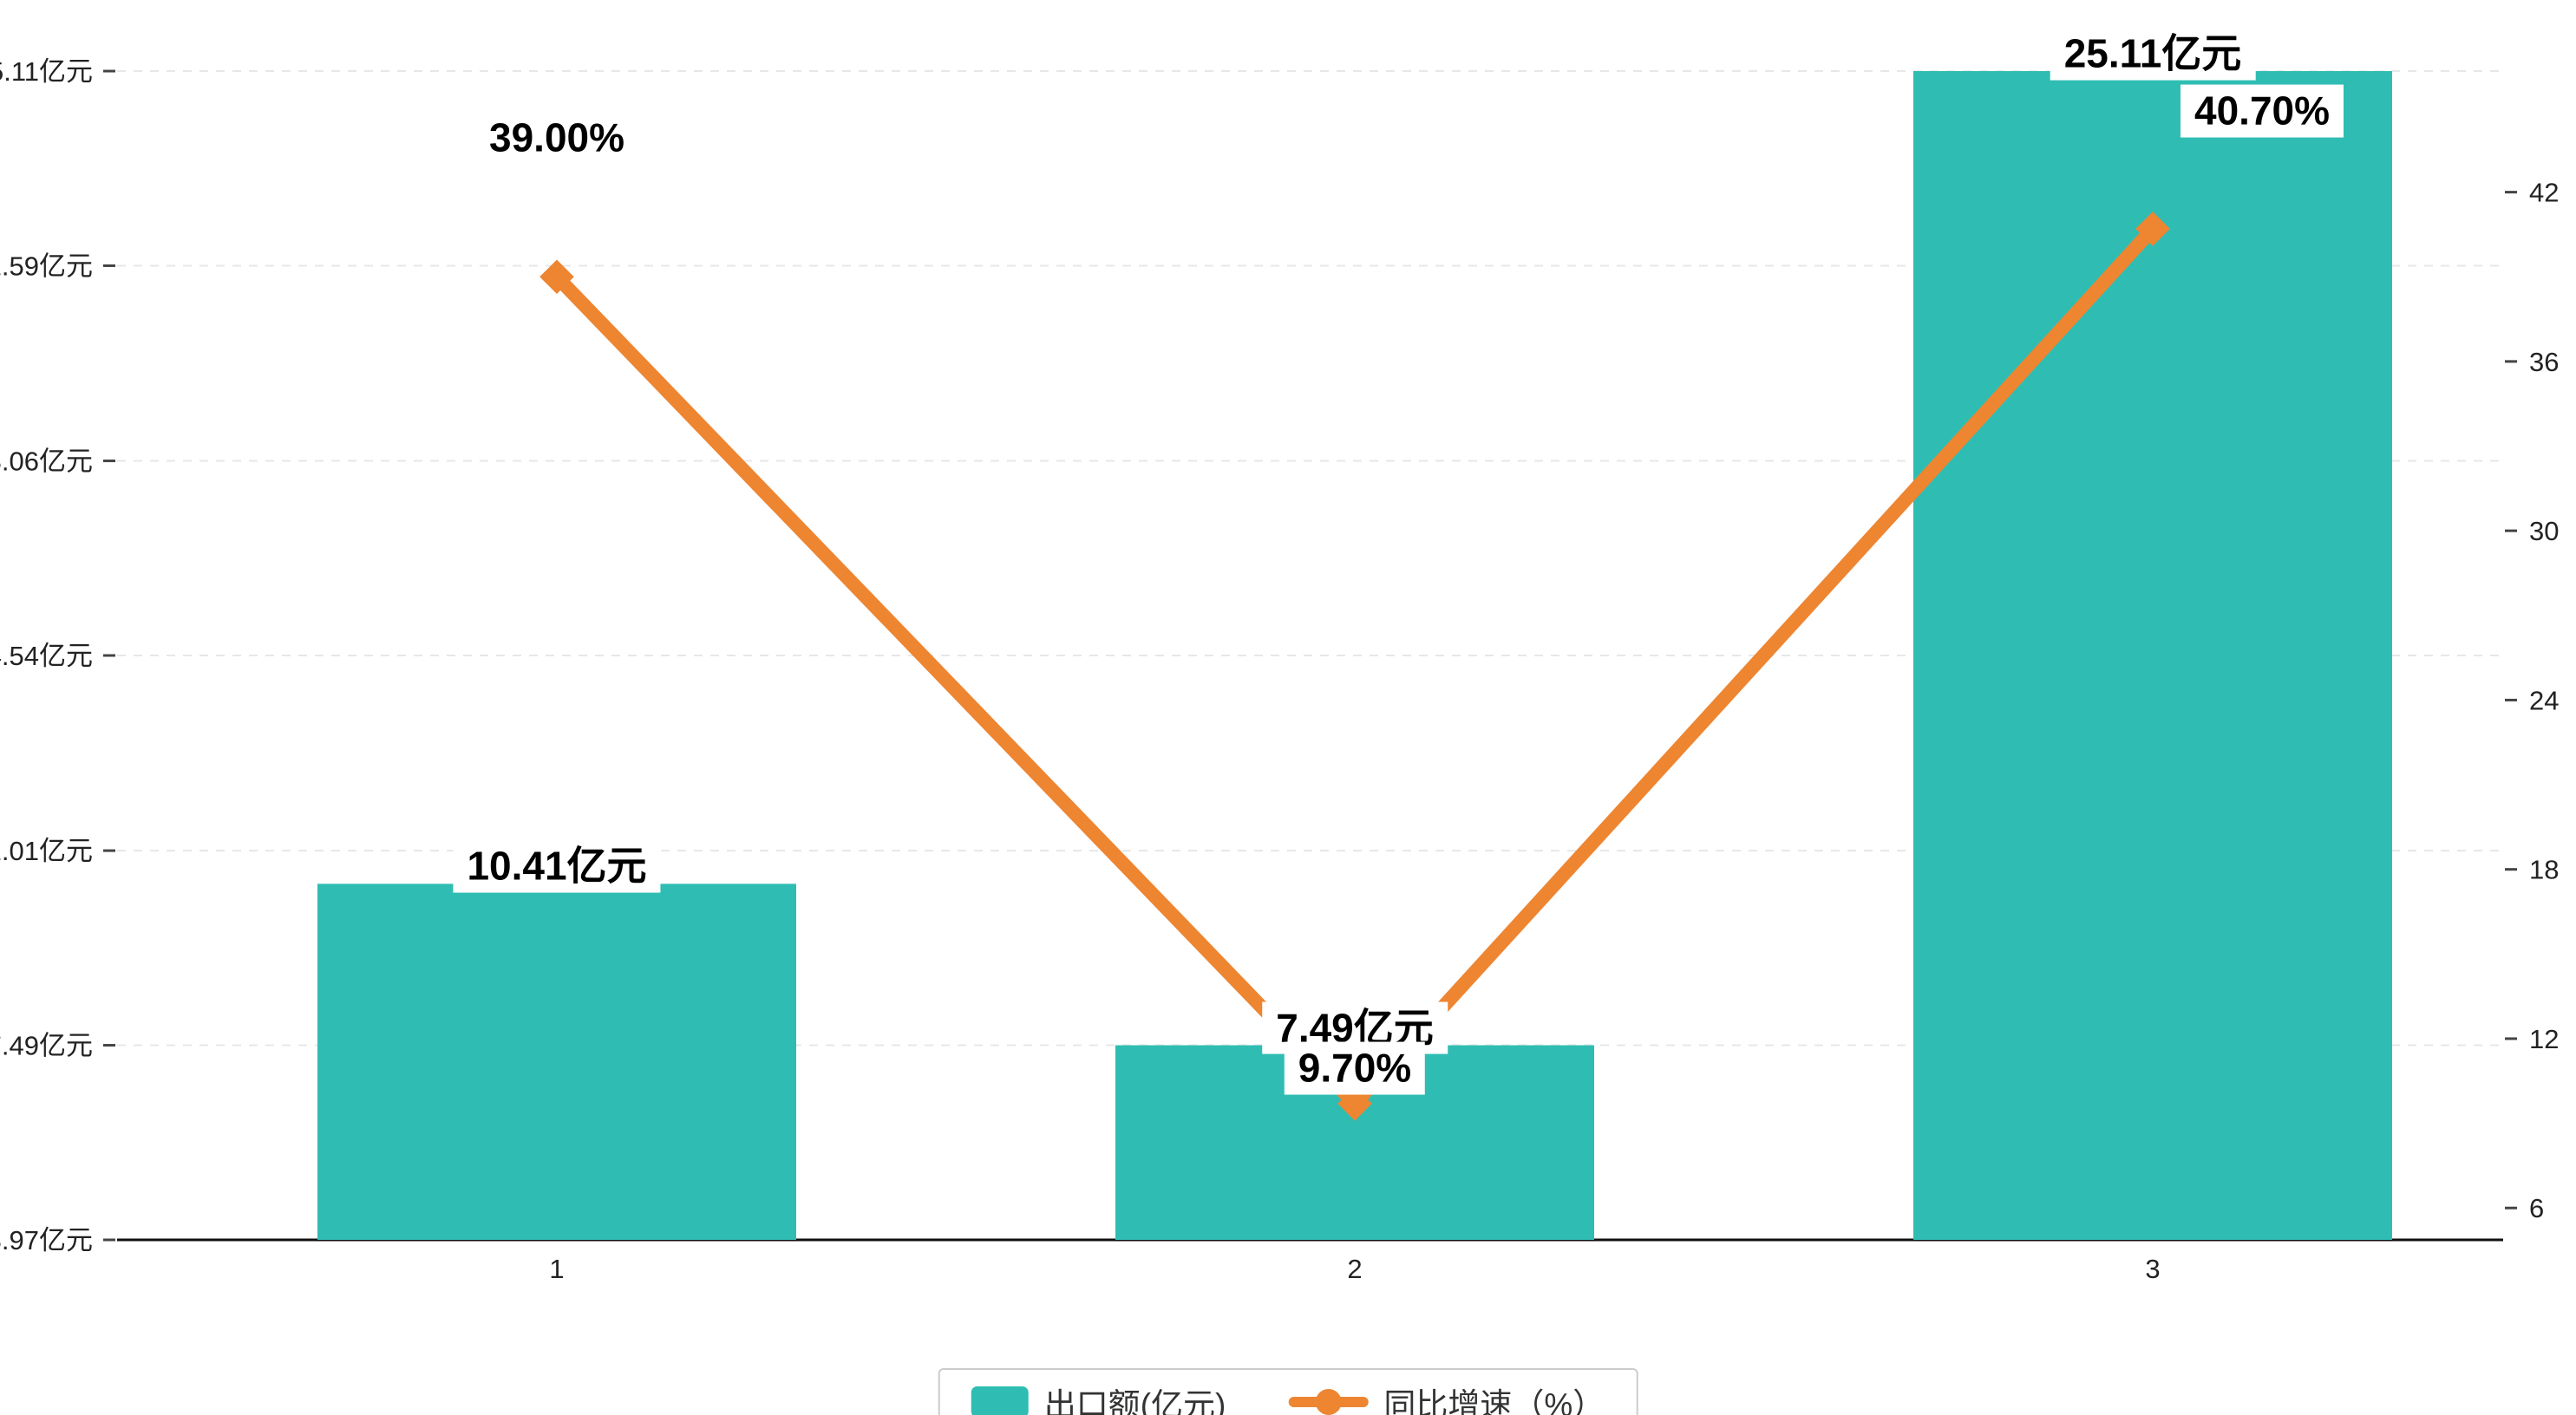 The height and width of the screenshot is (1415, 2576). I want to click on legend: 出口额(亿元) 同比增速（%）, so click(1288, 1391).